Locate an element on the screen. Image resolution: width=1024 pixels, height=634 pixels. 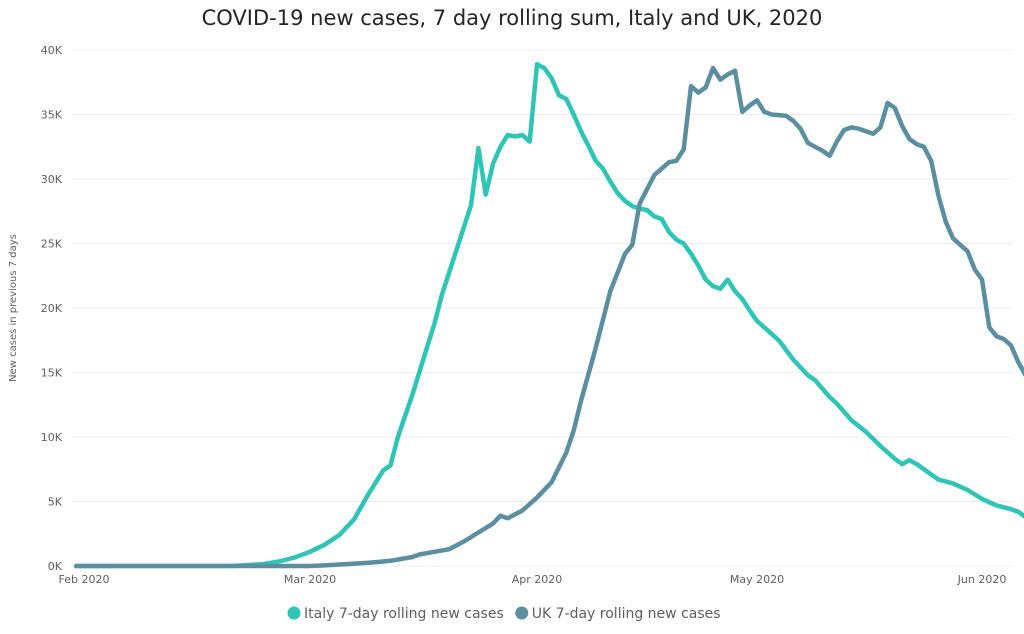
y-tick-label: 25K is located at coordinates (52, 244).